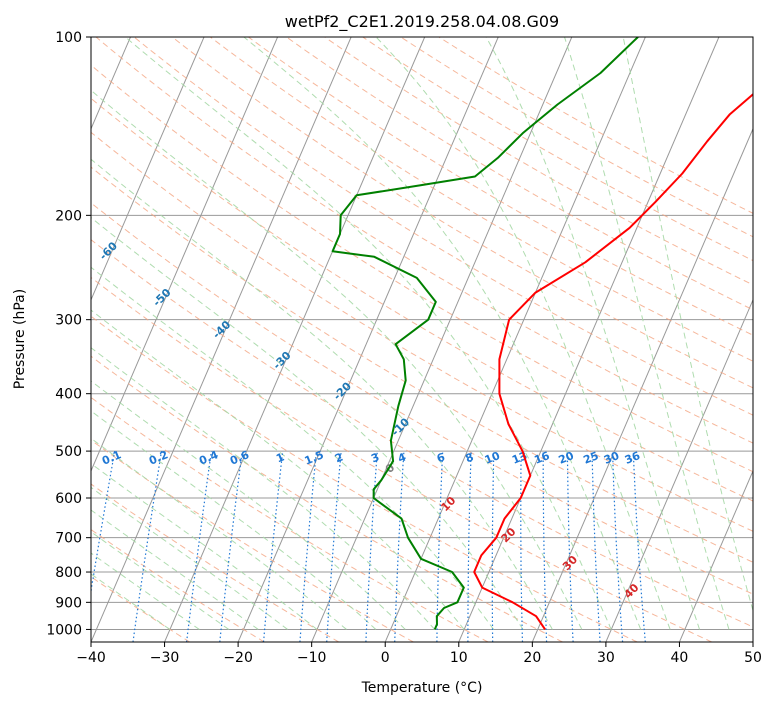 Image resolution: width=775 pixels, height=712 pixels. I want to click on y-tick-label: 400, so click(68, 395).